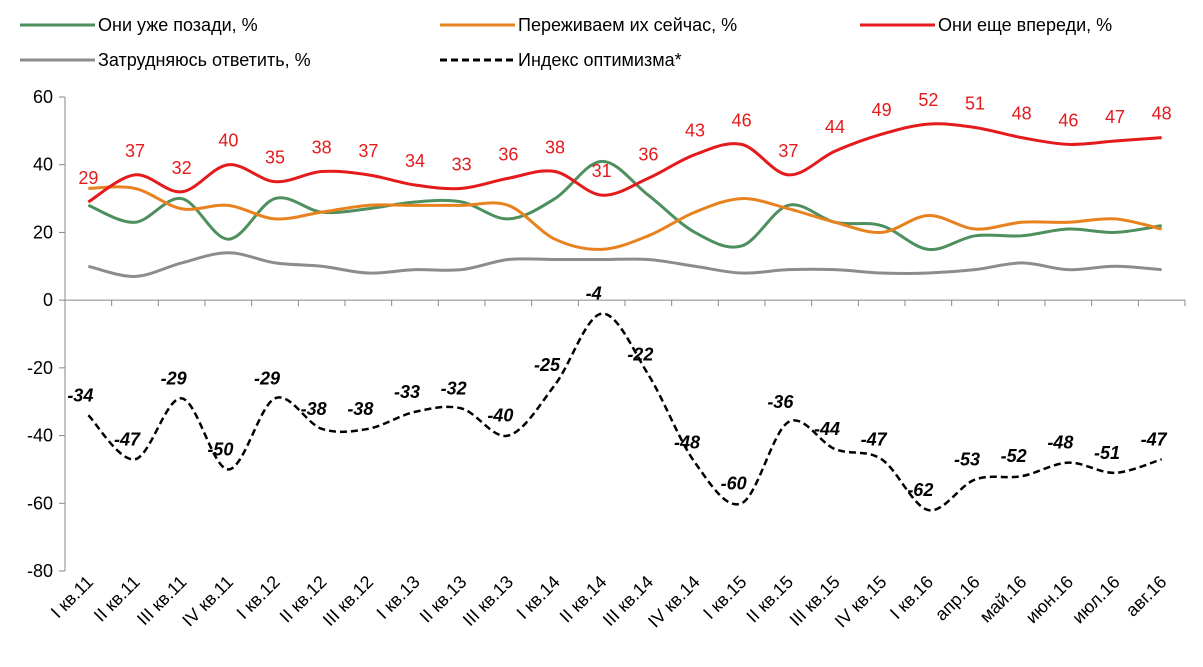 Image resolution: width=1203 pixels, height=667 pixels. What do you see at coordinates (975, 103) in the screenshot?
I see `data-label: 51` at bounding box center [975, 103].